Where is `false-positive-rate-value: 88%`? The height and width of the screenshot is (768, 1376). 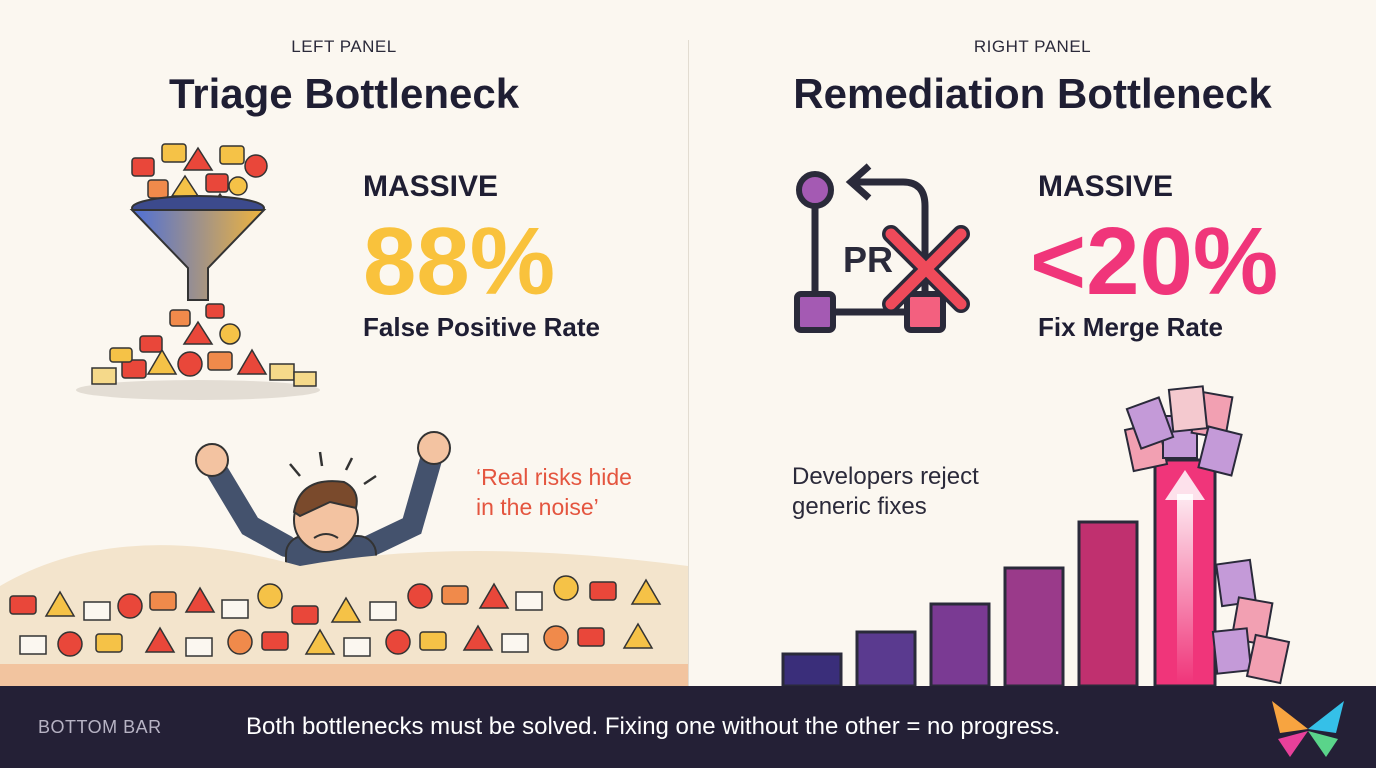
false-positive-rate-value: 88% is located at coordinates (459, 261).